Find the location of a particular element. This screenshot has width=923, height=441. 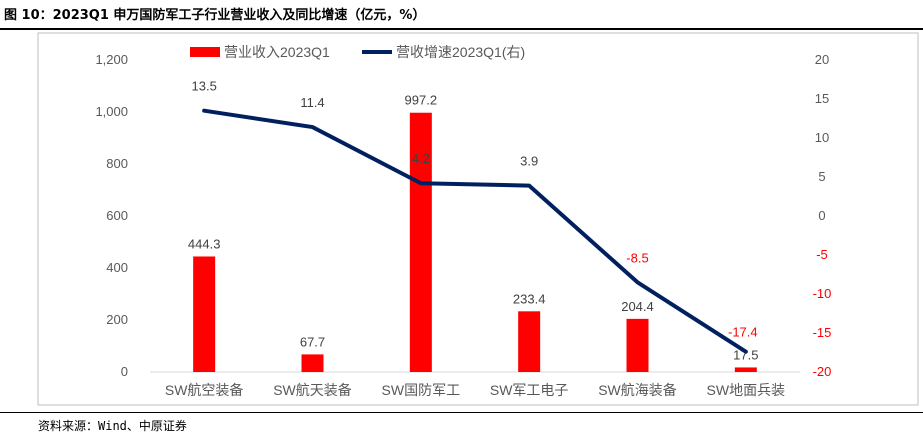

x-tick-label: SW航天装备 is located at coordinates (312, 390).